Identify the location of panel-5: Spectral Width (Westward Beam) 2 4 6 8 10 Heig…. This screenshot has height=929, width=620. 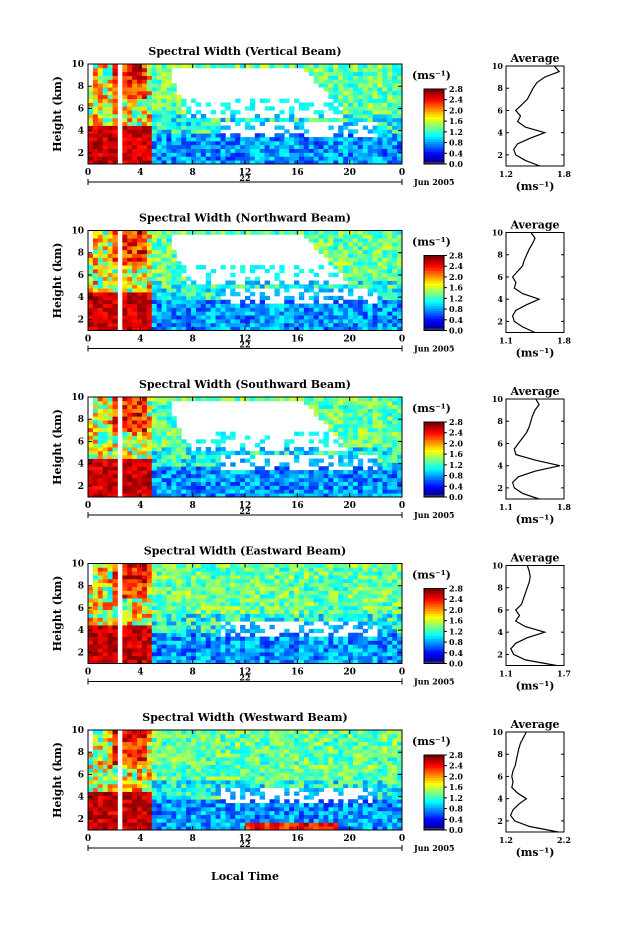
(311, 785).